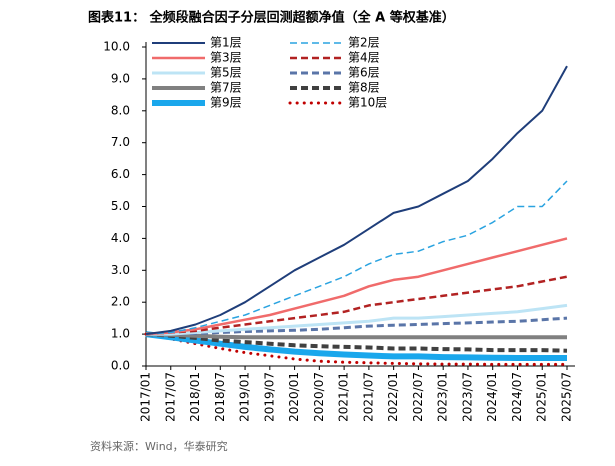  I want to click on y-tick-label: 4.0, so click(120, 238).